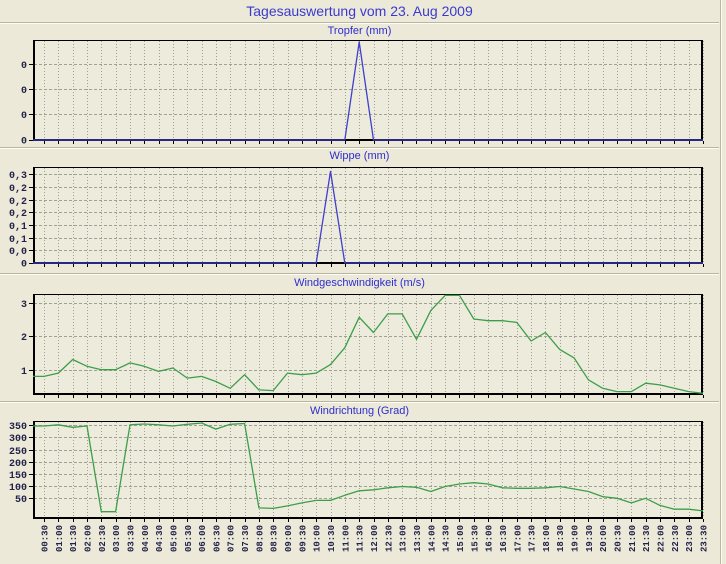  What do you see at coordinates (721, 282) in the screenshot?
I see `right-groove` at bounding box center [721, 282].